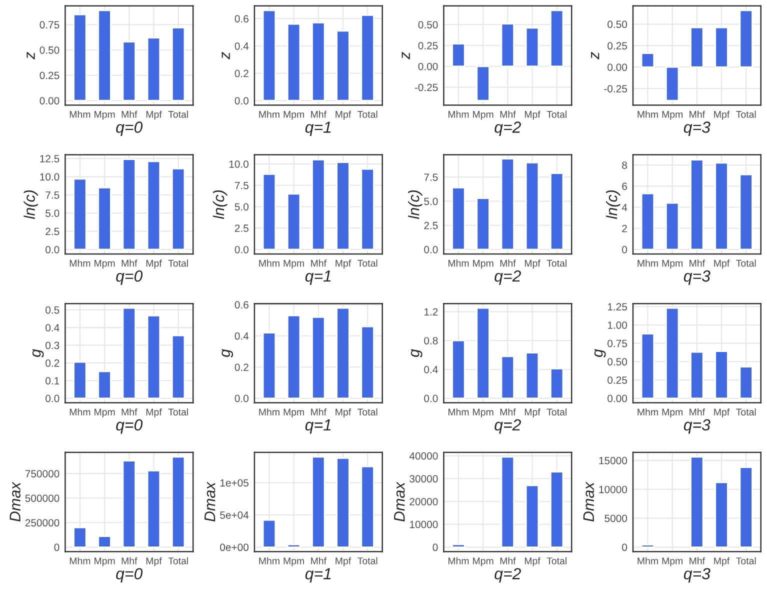 This screenshot has height=590, width=767. I want to click on y-tick-label: 0.4, so click(431, 370).